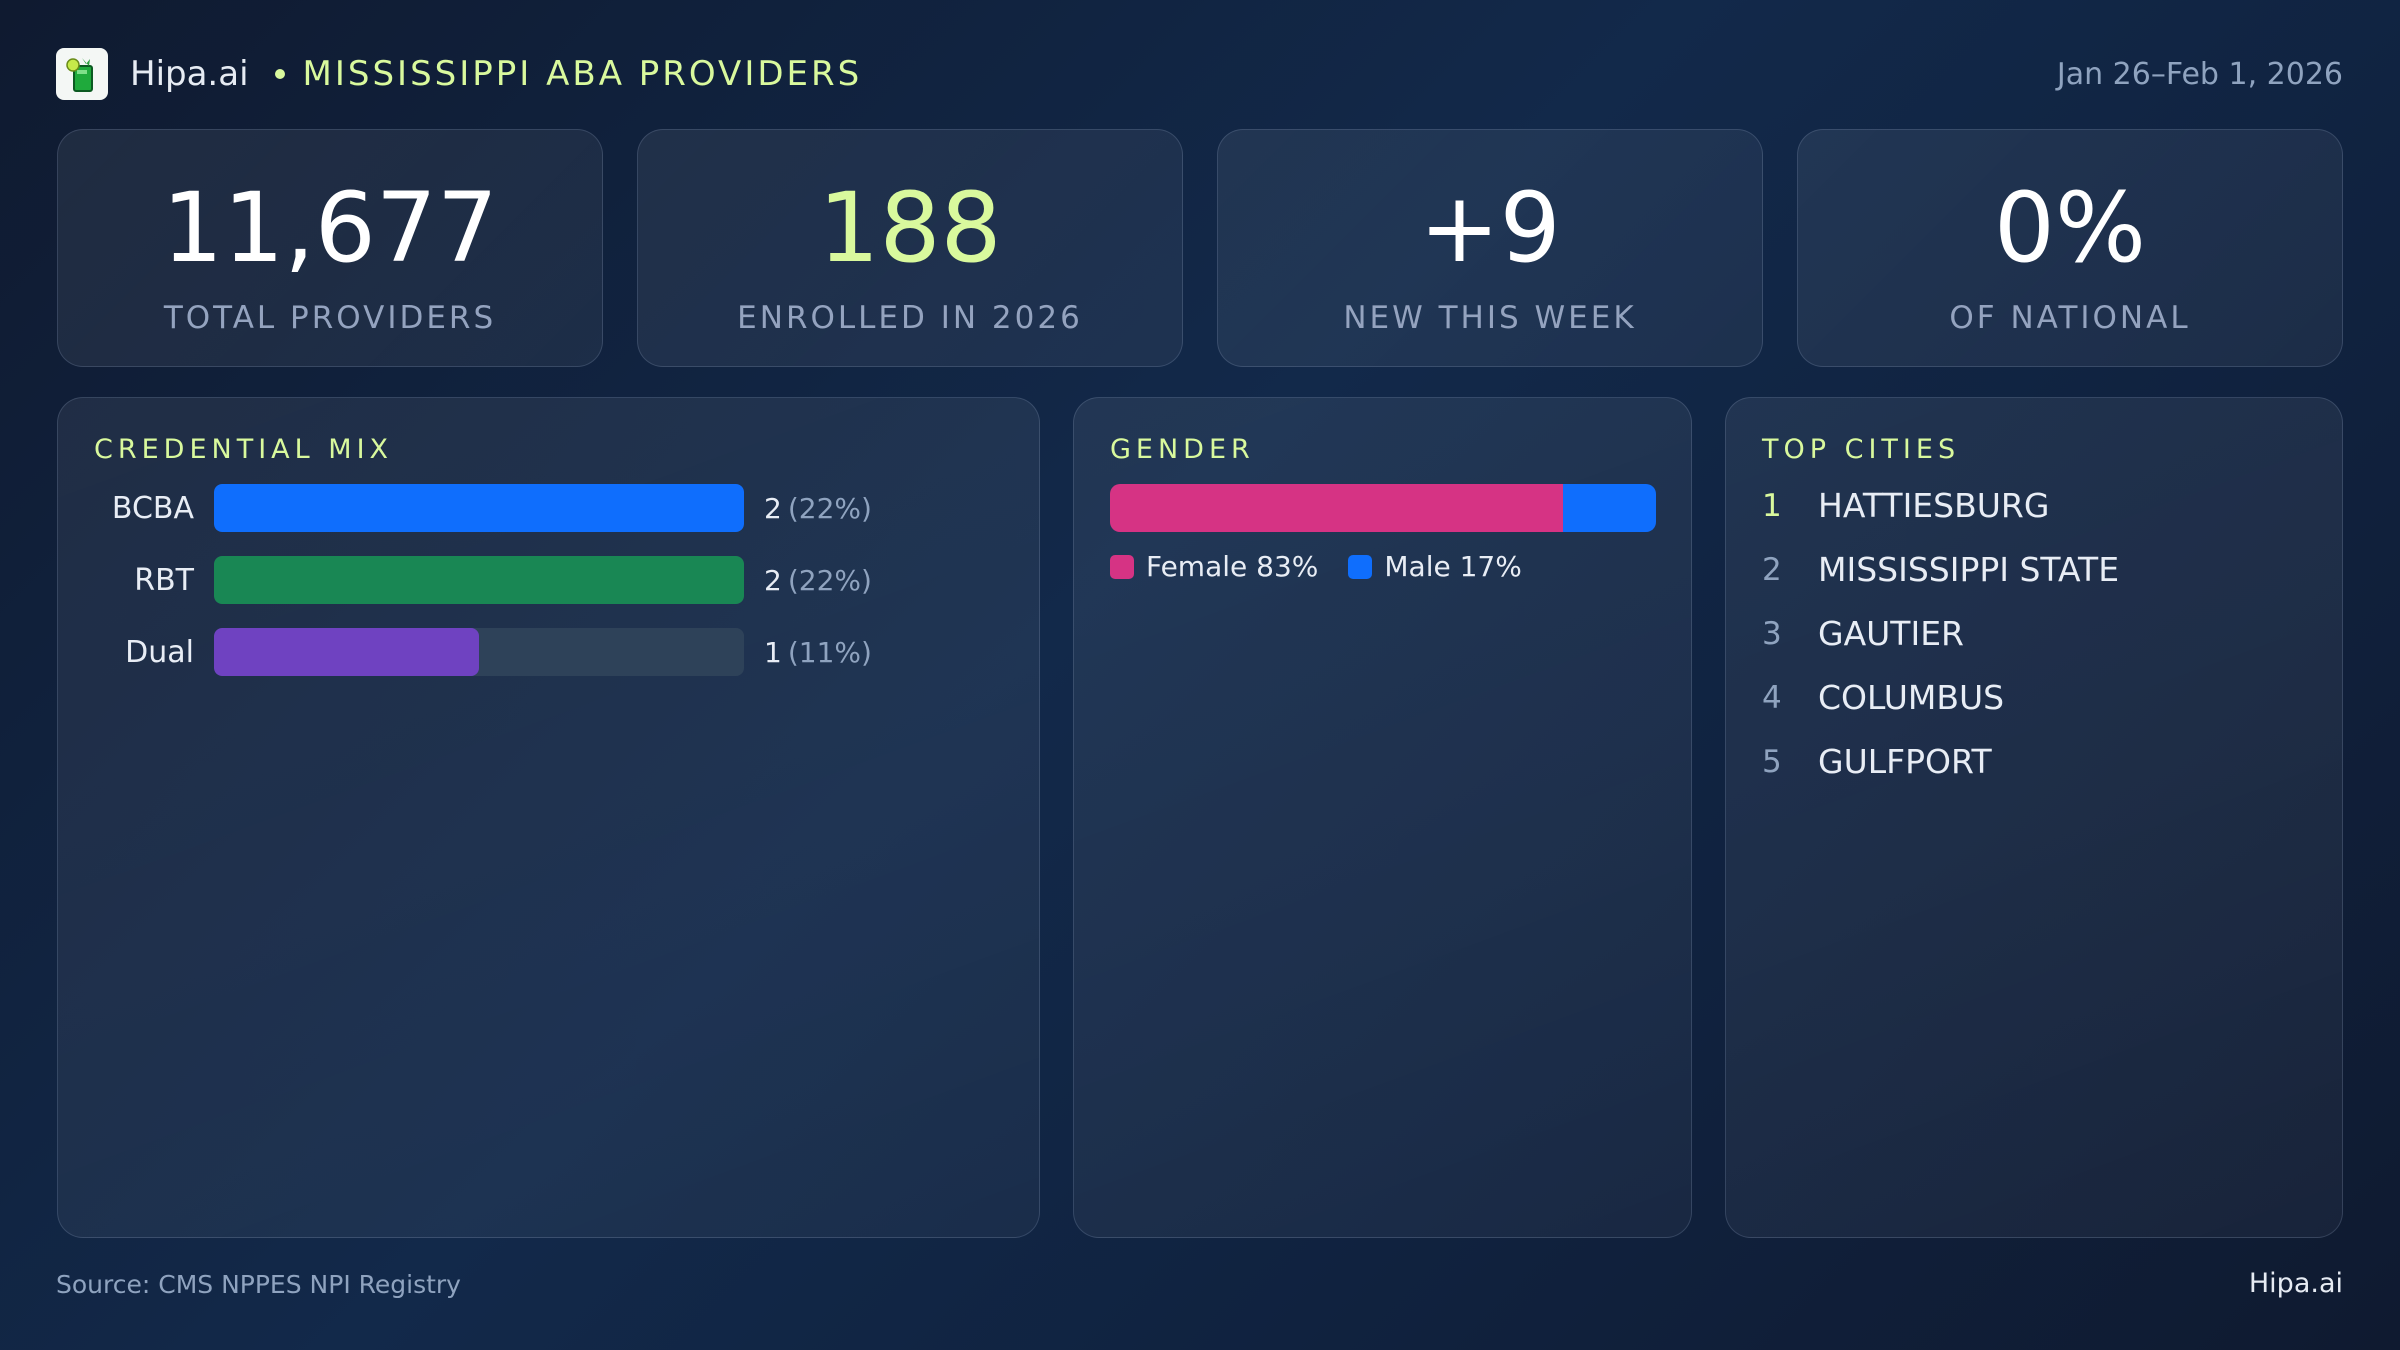 Image resolution: width=2400 pixels, height=1350 pixels. Describe the element at coordinates (258, 1284) in the screenshot. I see `source-note: Source: CMS NPPES NPI Registry` at that location.